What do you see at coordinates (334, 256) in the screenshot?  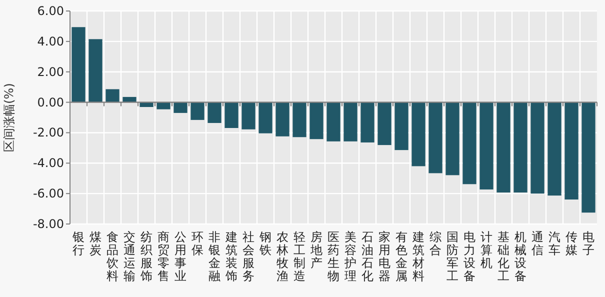 I see `x-tick-label: 医药生物` at bounding box center [334, 256].